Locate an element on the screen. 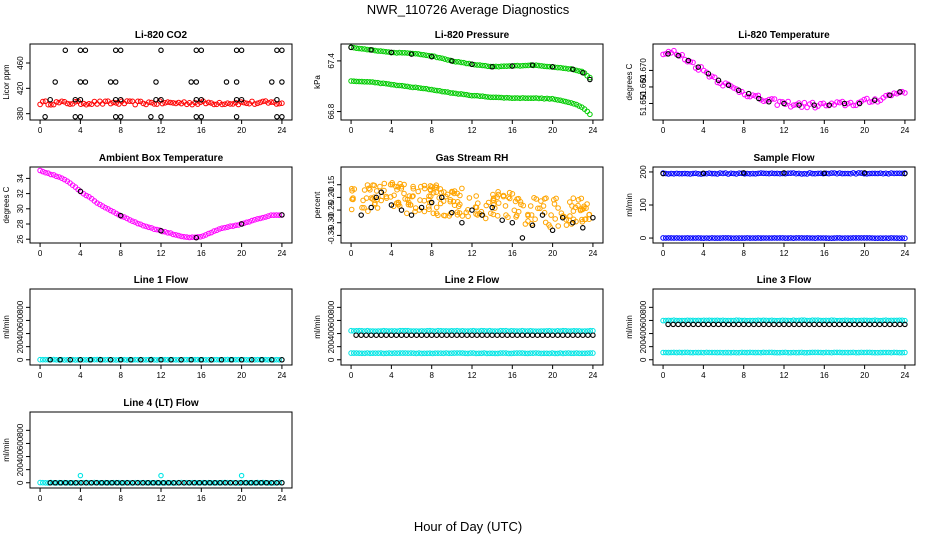  chart-title: Line 1 Flow is located at coordinates (161, 280).